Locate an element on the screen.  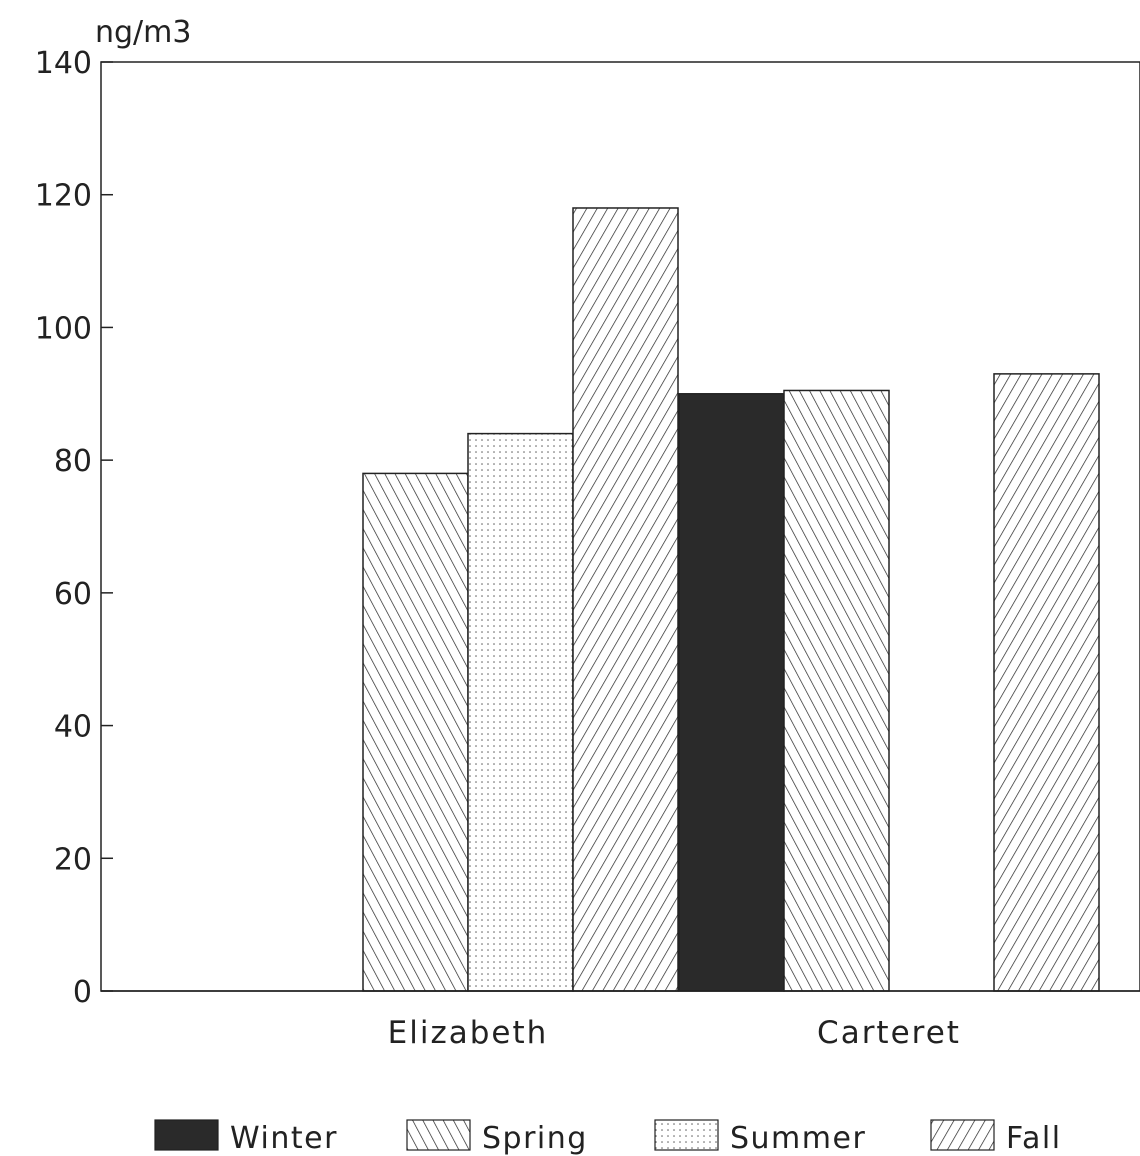
y-tick-label: 80 is located at coordinates (73, 461).